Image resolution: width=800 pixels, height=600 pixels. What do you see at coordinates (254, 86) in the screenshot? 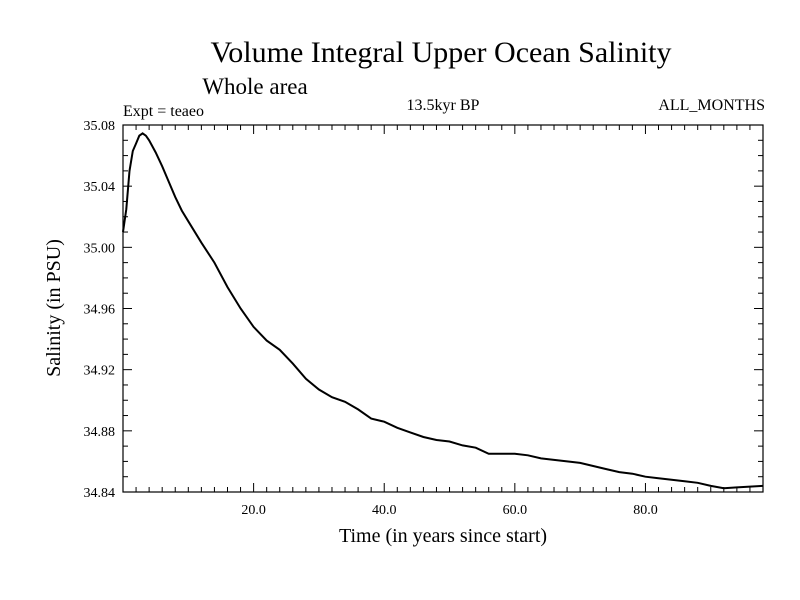
I see `chart-subtitle: Whole area` at bounding box center [254, 86].